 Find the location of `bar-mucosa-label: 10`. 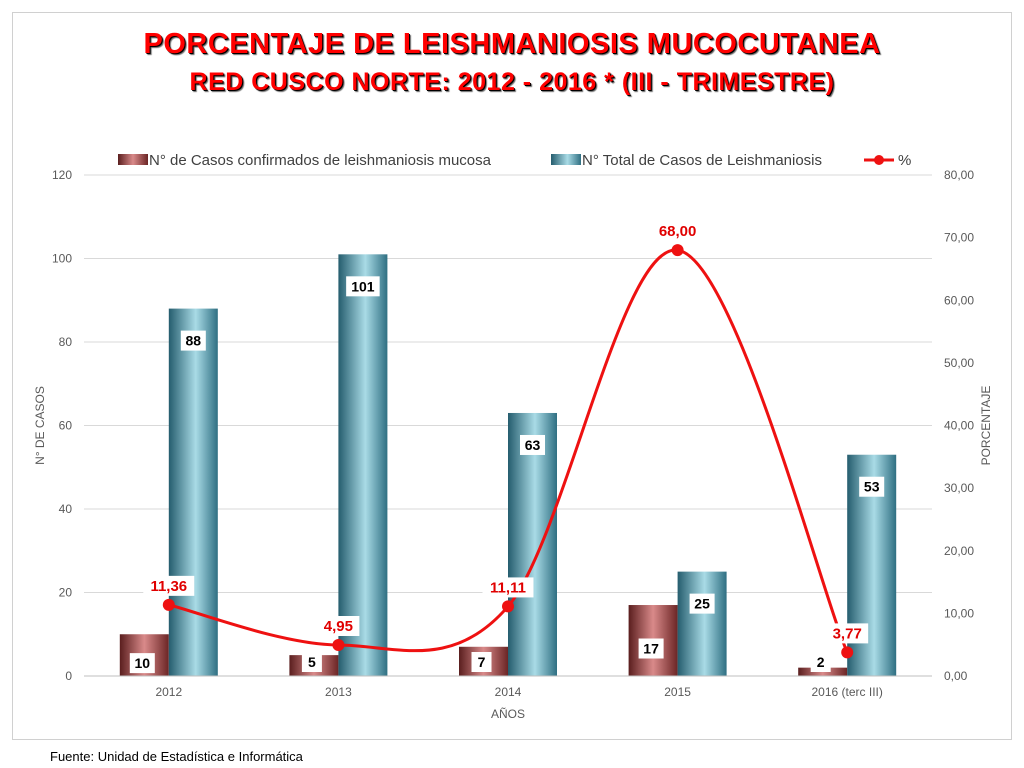

bar-mucosa-label: 10 is located at coordinates (143, 663).